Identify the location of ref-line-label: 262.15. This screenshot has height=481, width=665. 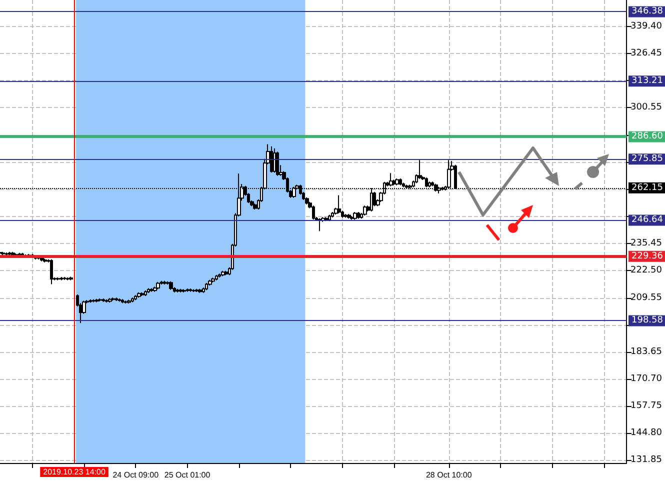
(648, 187).